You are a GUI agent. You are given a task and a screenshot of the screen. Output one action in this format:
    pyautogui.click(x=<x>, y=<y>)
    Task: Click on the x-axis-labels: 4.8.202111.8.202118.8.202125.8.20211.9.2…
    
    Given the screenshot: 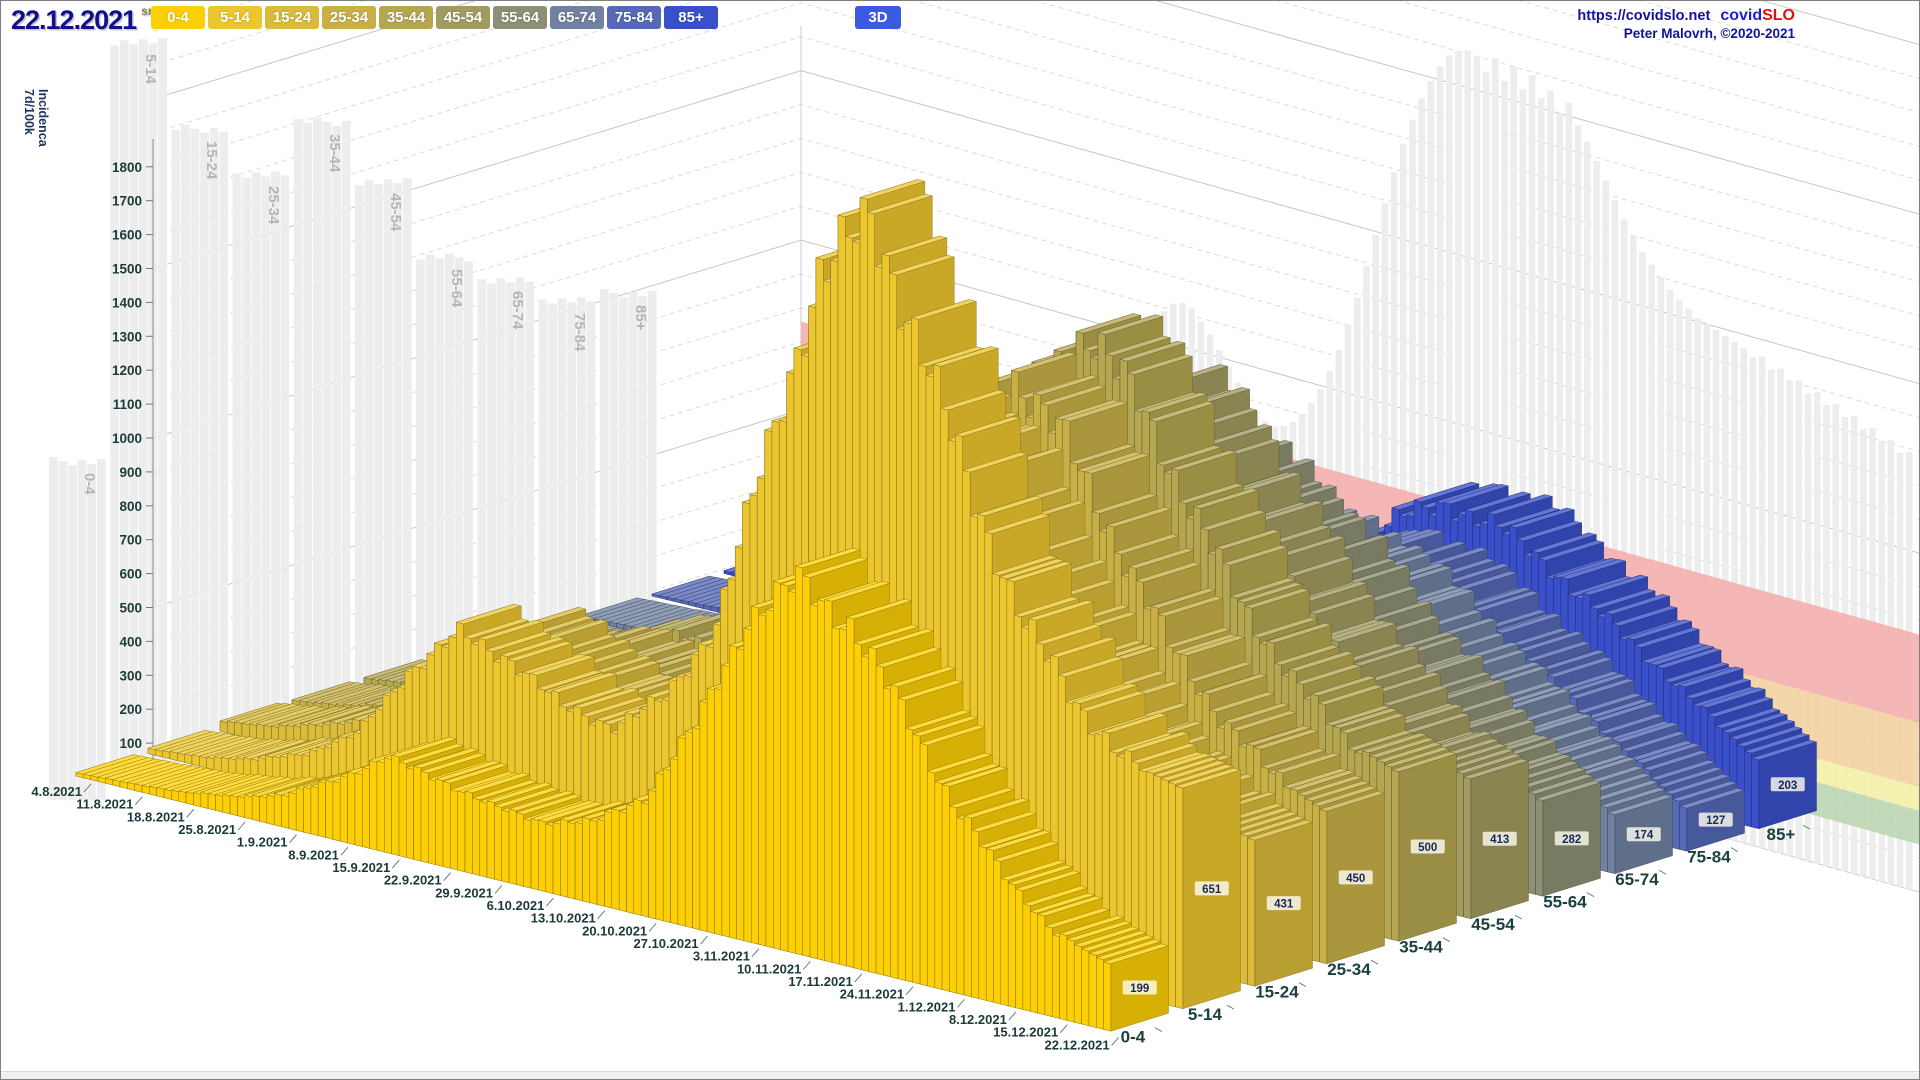 What is the action you would take?
    pyautogui.click(x=575, y=917)
    